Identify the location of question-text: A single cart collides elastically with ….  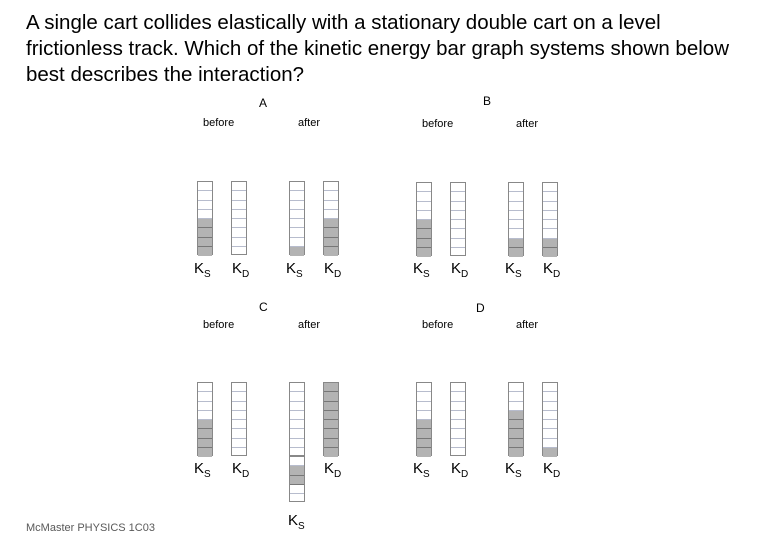
(377, 48).